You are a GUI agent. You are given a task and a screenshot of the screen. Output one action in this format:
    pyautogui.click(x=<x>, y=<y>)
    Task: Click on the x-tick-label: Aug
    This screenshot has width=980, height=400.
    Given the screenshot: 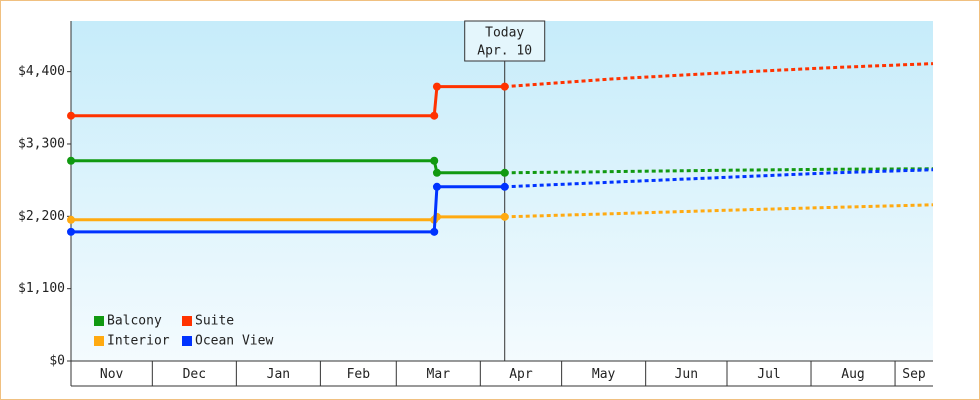 What is the action you would take?
    pyautogui.click(x=852, y=374)
    